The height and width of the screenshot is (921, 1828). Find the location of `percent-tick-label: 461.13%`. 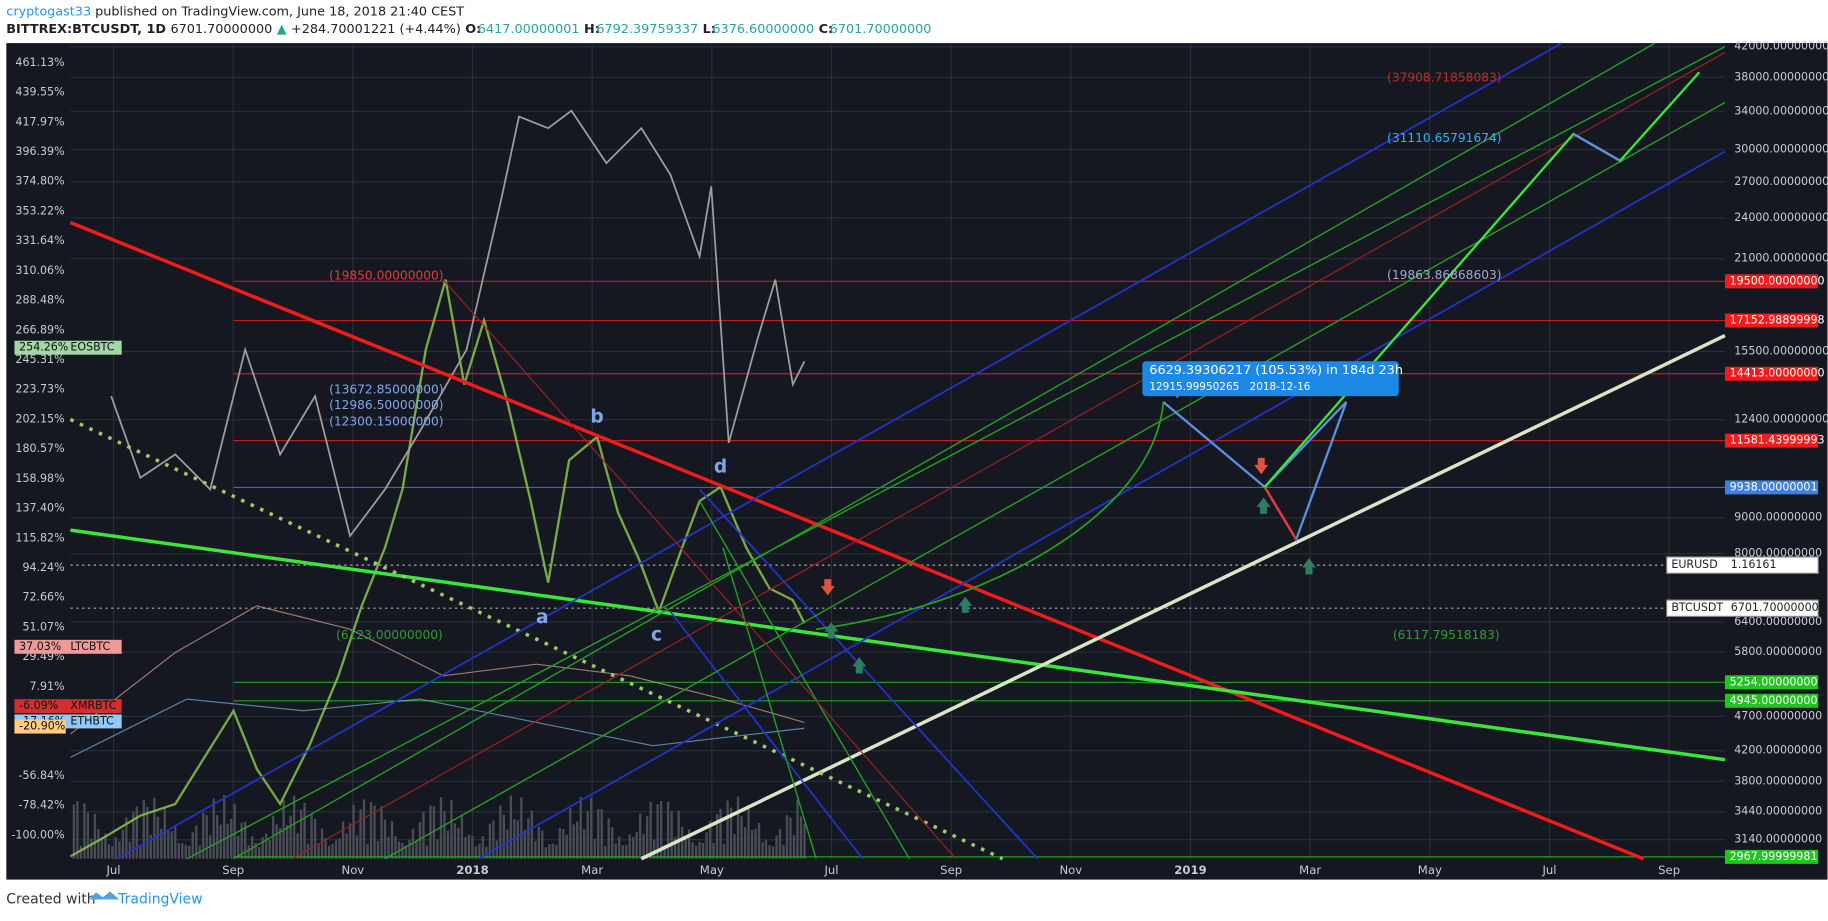

percent-tick-label: 461.13% is located at coordinates (39, 62).